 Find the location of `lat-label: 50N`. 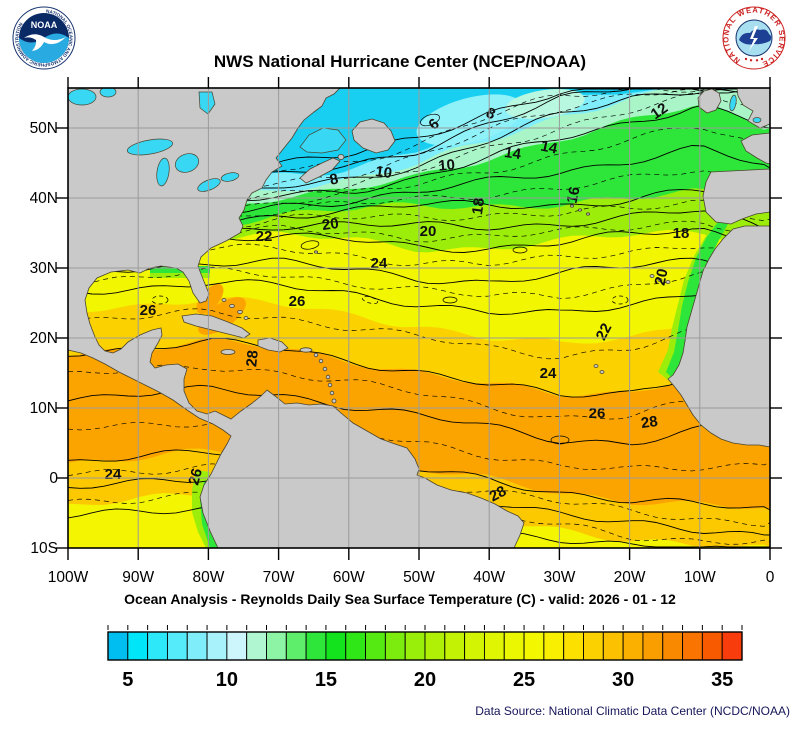

lat-label: 50N is located at coordinates (44, 128).